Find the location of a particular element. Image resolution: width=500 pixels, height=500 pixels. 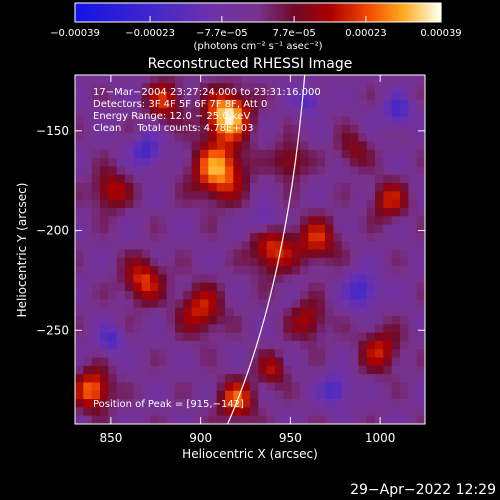

info-line-clean: Clean Total counts: 4.78E+03 is located at coordinates (173, 128).